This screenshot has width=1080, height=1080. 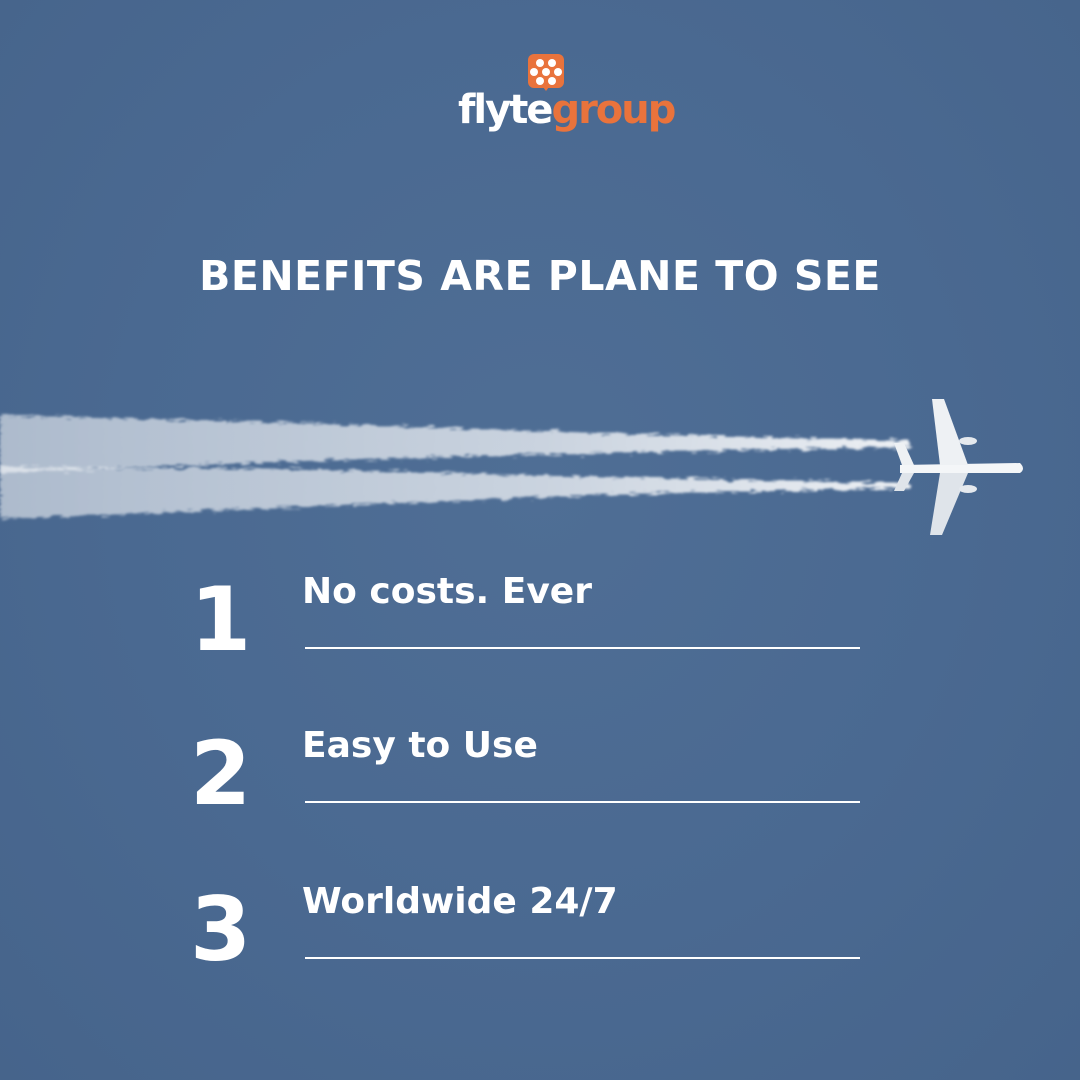 What do you see at coordinates (613, 110) in the screenshot?
I see `logo-text-group: group` at bounding box center [613, 110].